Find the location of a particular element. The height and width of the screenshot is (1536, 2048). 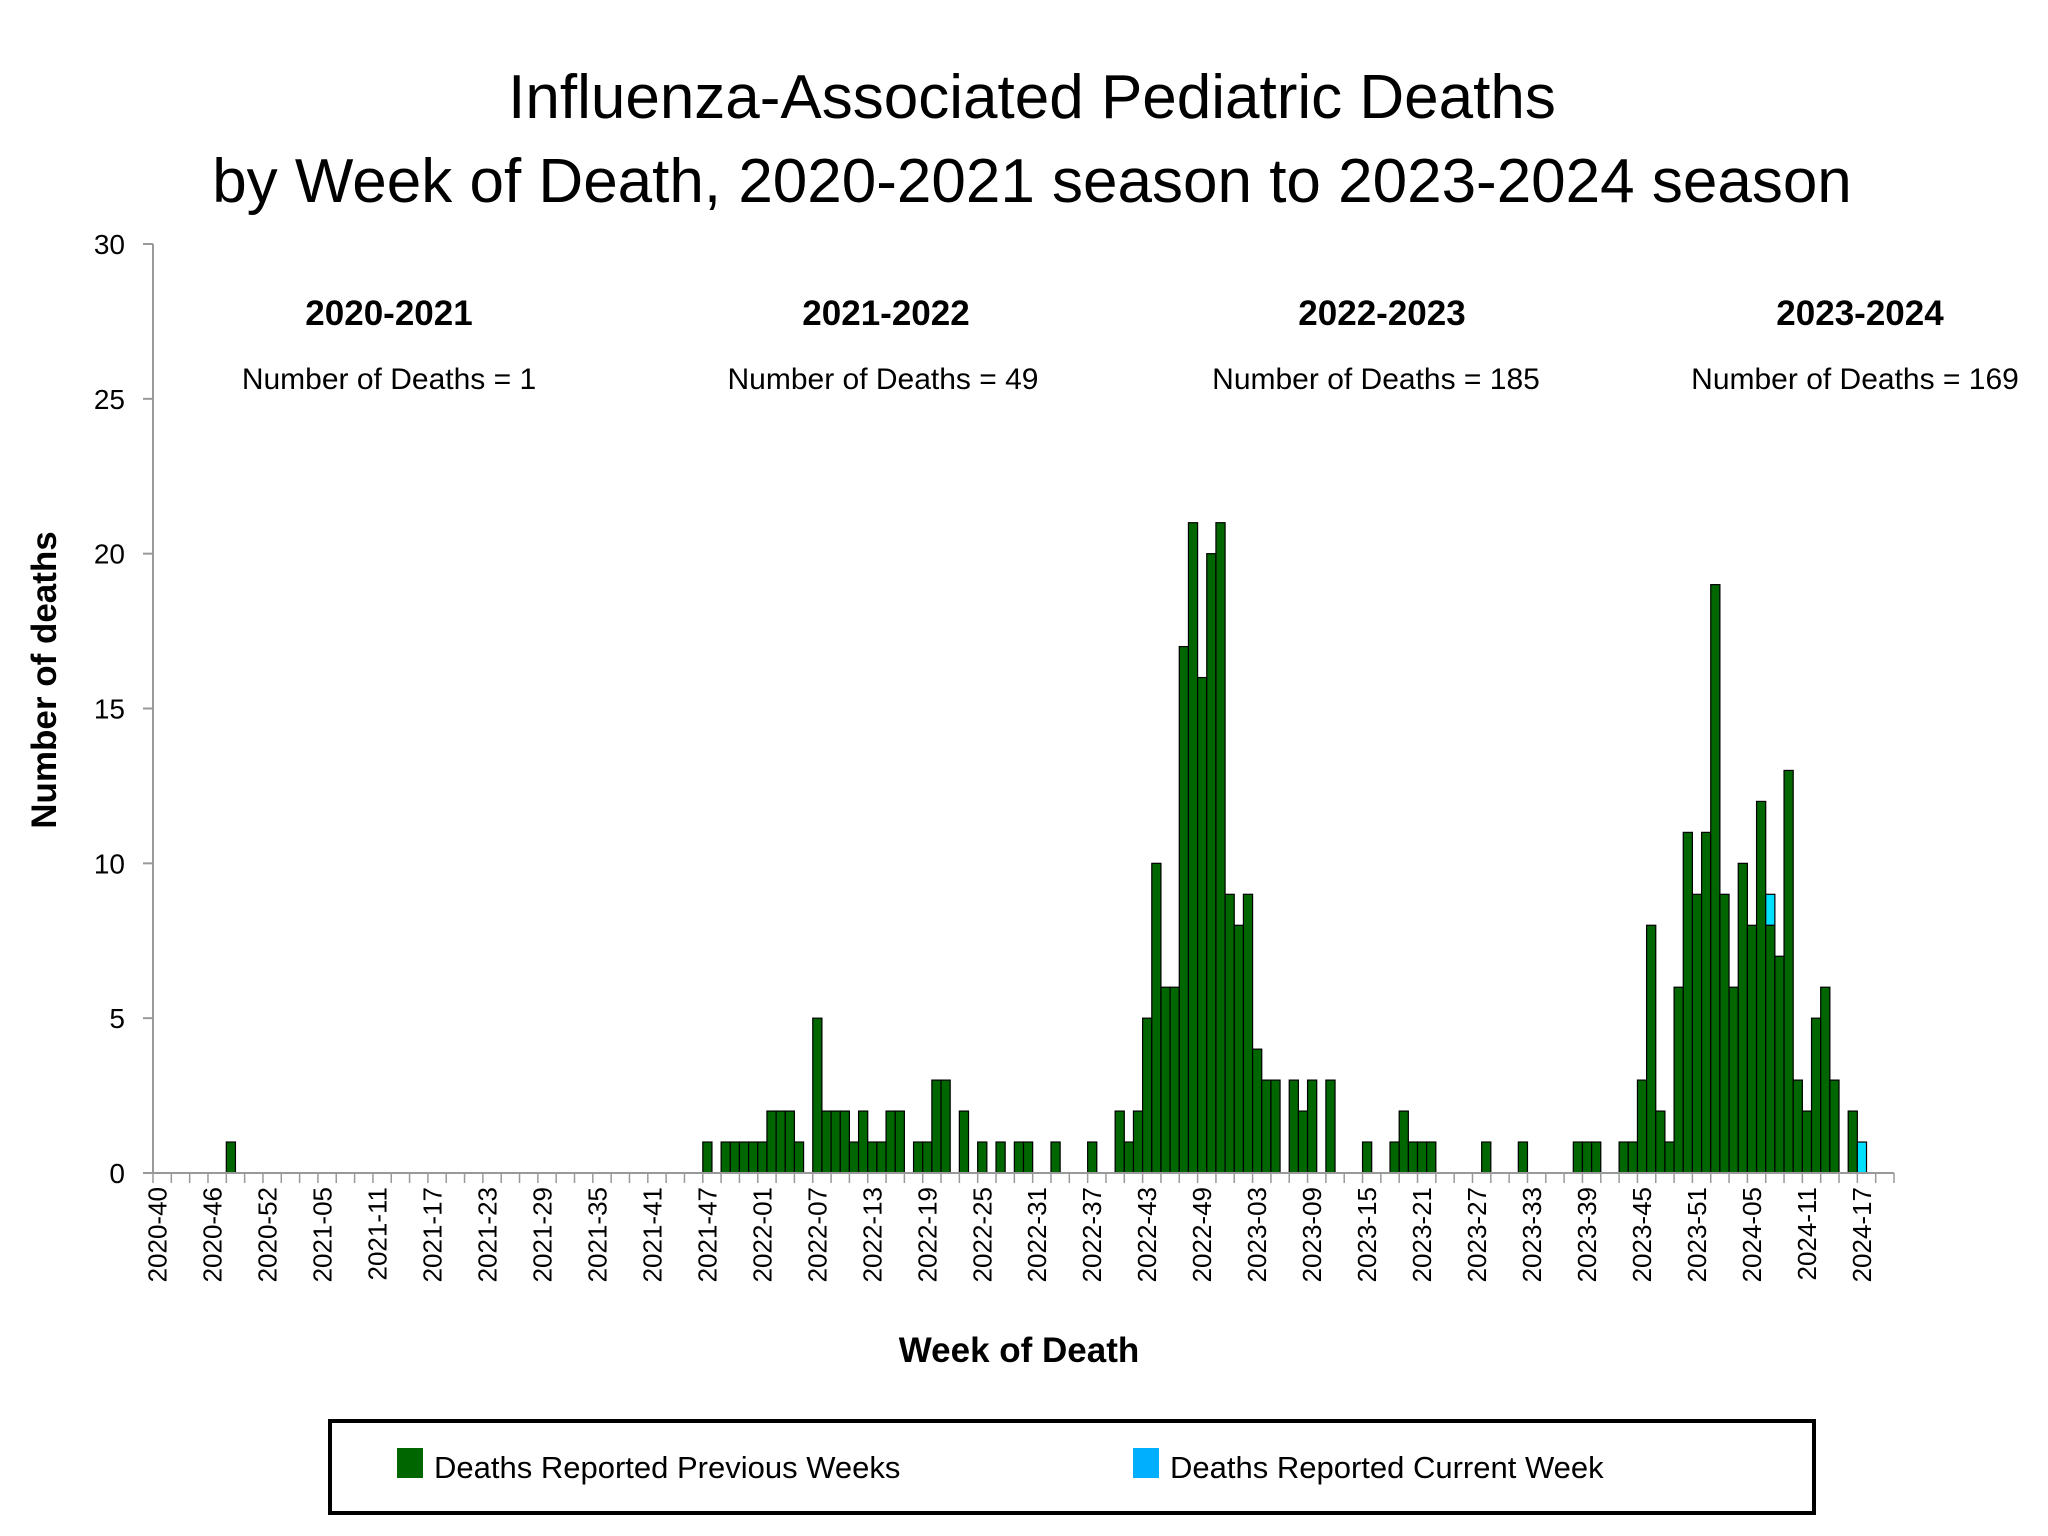

x-tick-label: 2020-46 is located at coordinates (213, 1234).